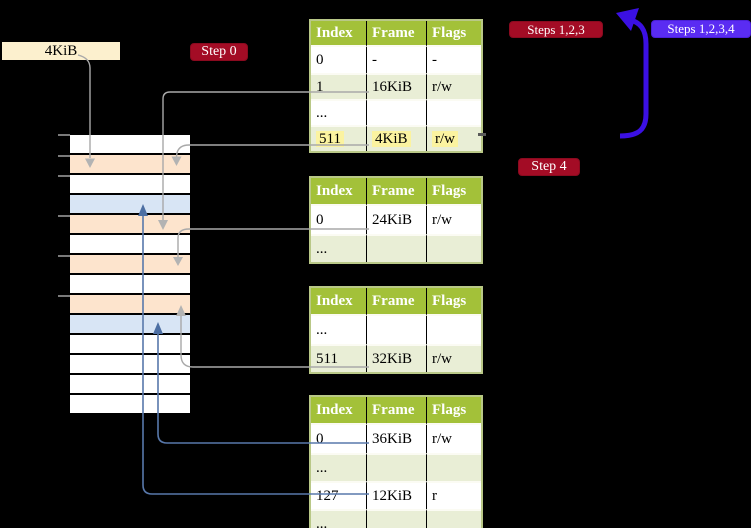  I want to click on tlb-skip-arrow, so click(632, 73).